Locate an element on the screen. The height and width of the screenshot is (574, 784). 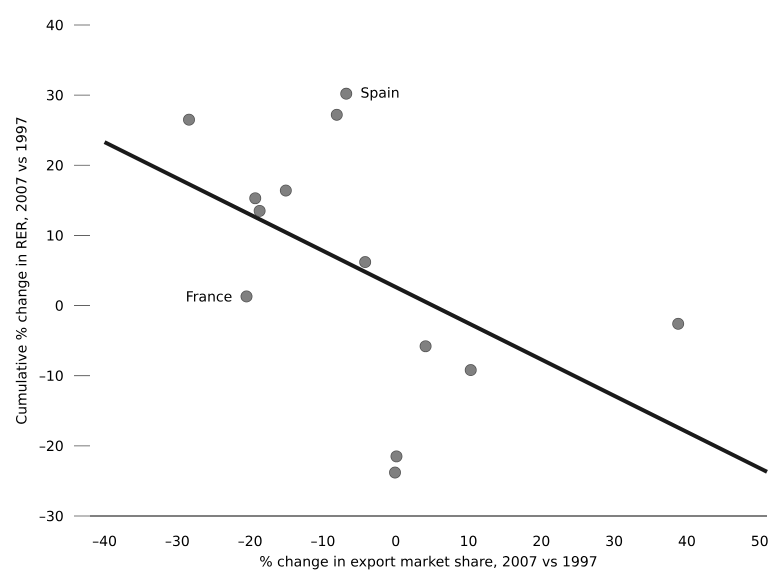
y-tick-label: –10 is located at coordinates (51, 375).